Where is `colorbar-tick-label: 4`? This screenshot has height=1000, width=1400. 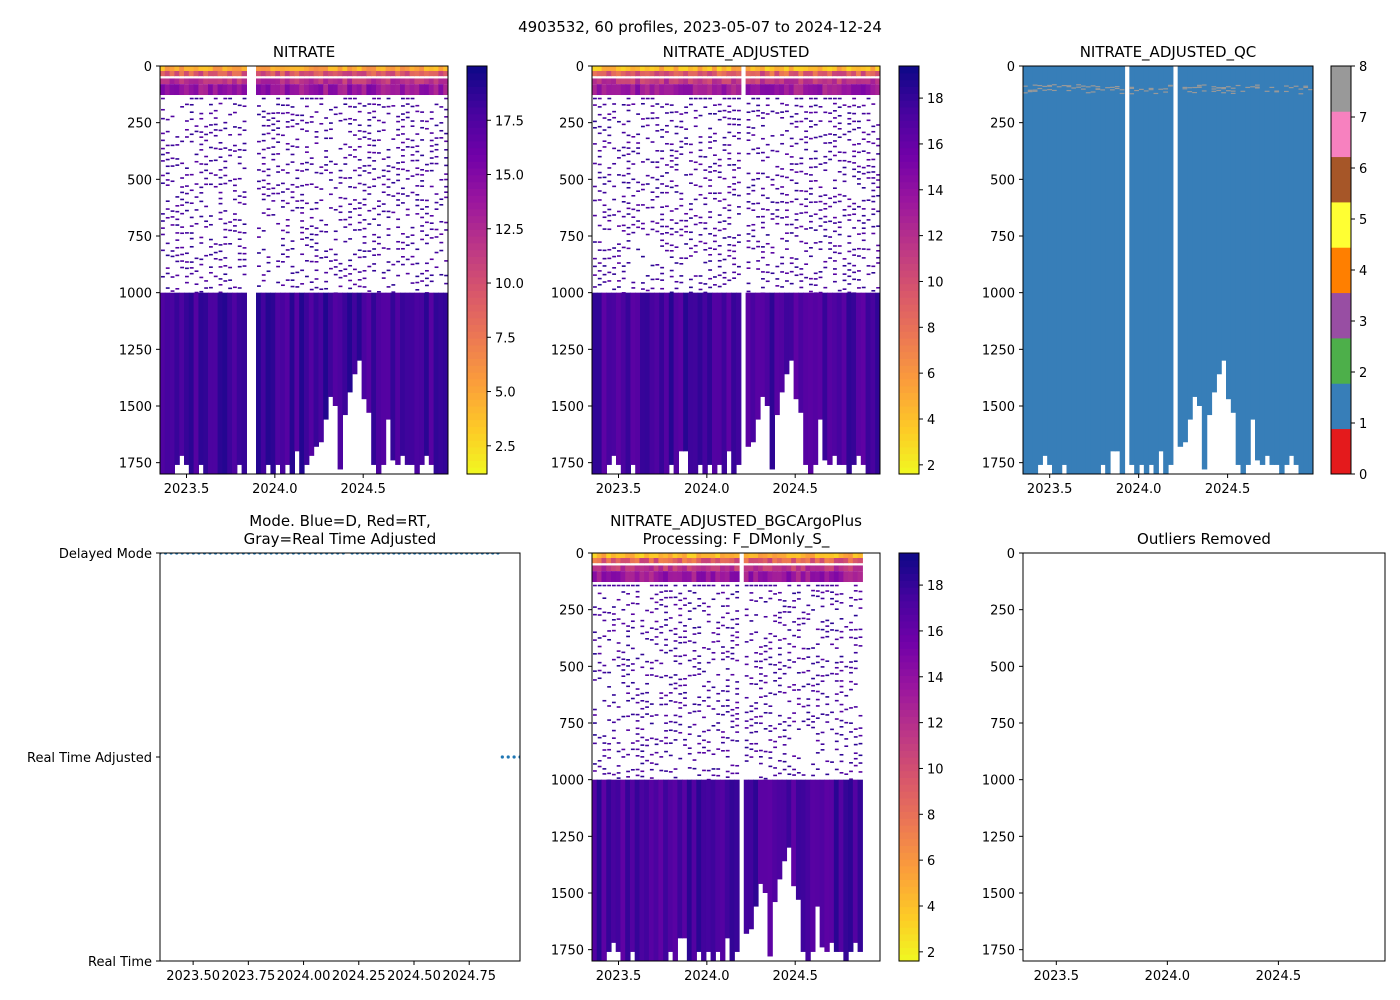 colorbar-tick-label: 4 is located at coordinates (1363, 271).